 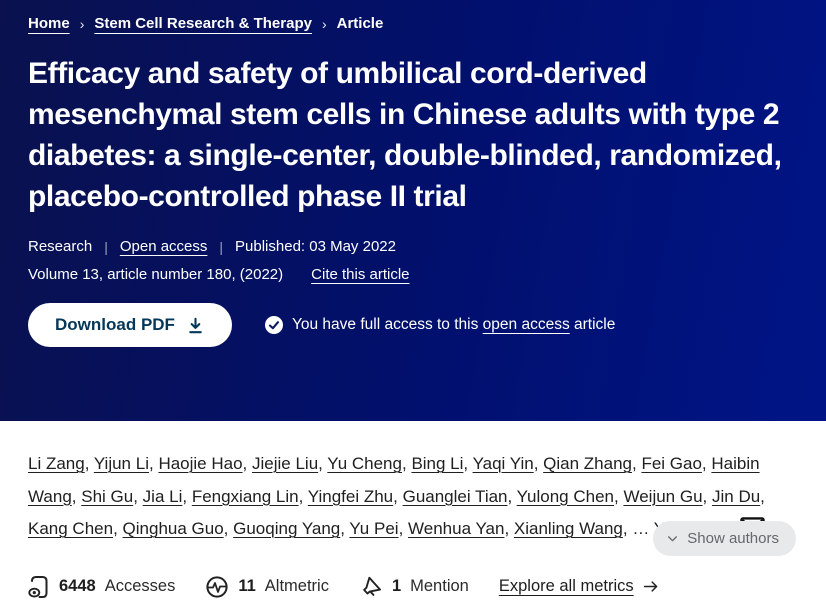 What do you see at coordinates (374, 528) in the screenshot?
I see `author-link: Yu Pei` at bounding box center [374, 528].